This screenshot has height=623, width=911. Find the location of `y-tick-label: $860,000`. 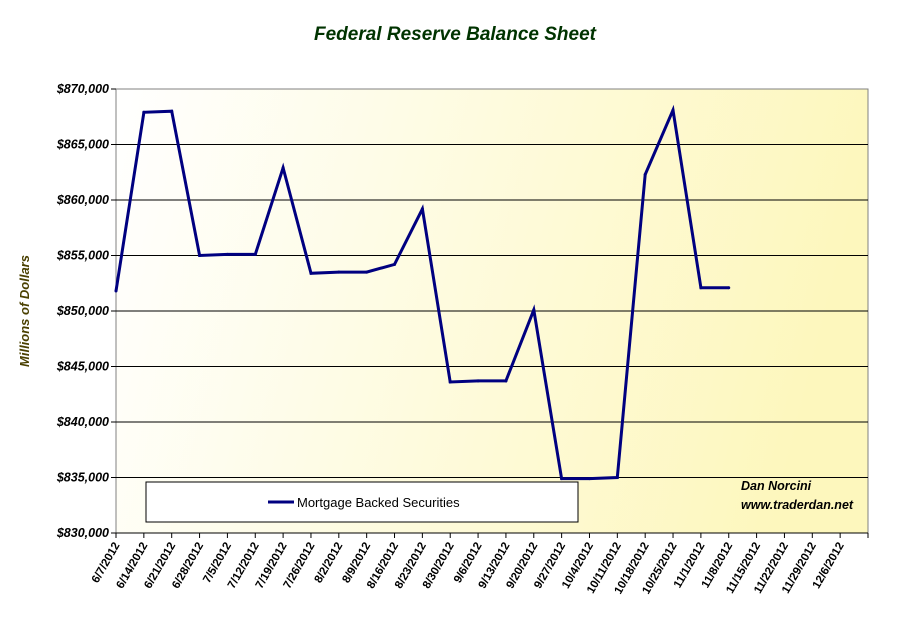

y-tick-label: $860,000 is located at coordinates (82, 200).